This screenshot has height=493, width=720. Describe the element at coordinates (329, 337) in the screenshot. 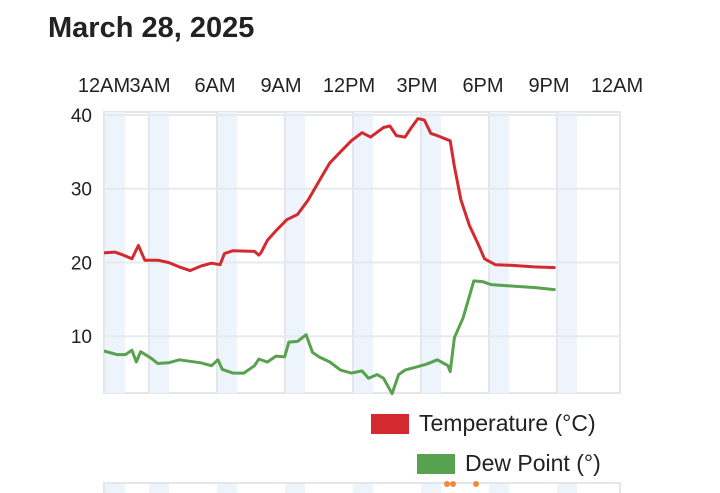

I see `dew-point-line` at that location.